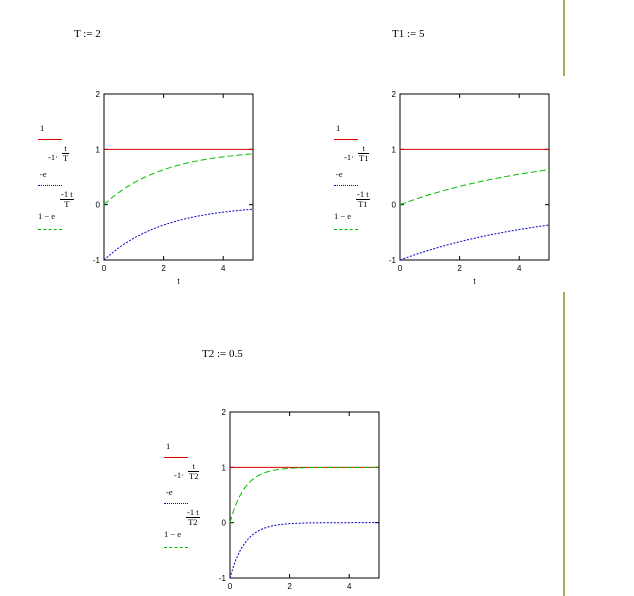  What do you see at coordinates (66, 153) in the screenshot?
I see `legend-exp-fraction: t T` at bounding box center [66, 153].